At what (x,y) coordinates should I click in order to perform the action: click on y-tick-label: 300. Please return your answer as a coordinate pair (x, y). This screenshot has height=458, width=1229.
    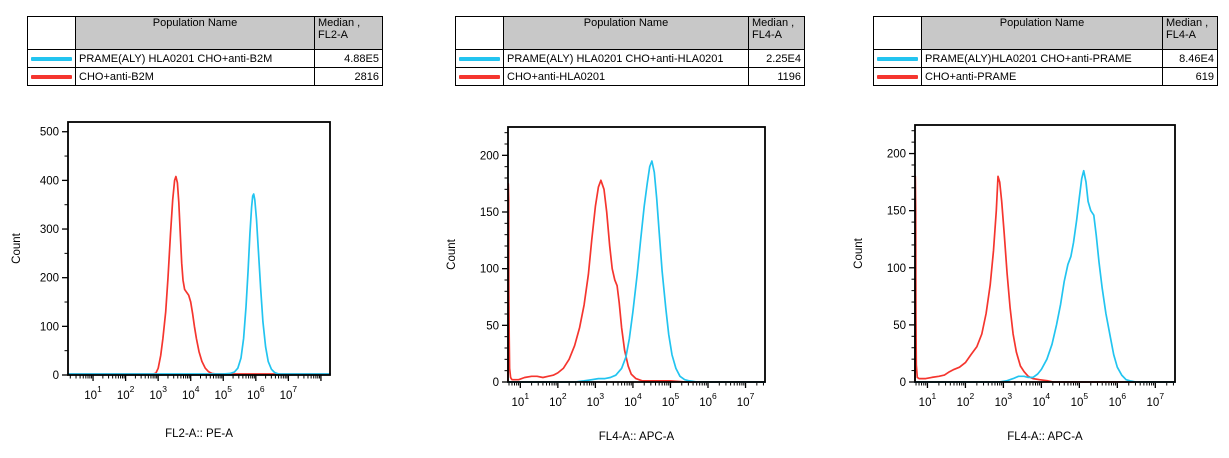
    Looking at the image, I should click on (49, 230).